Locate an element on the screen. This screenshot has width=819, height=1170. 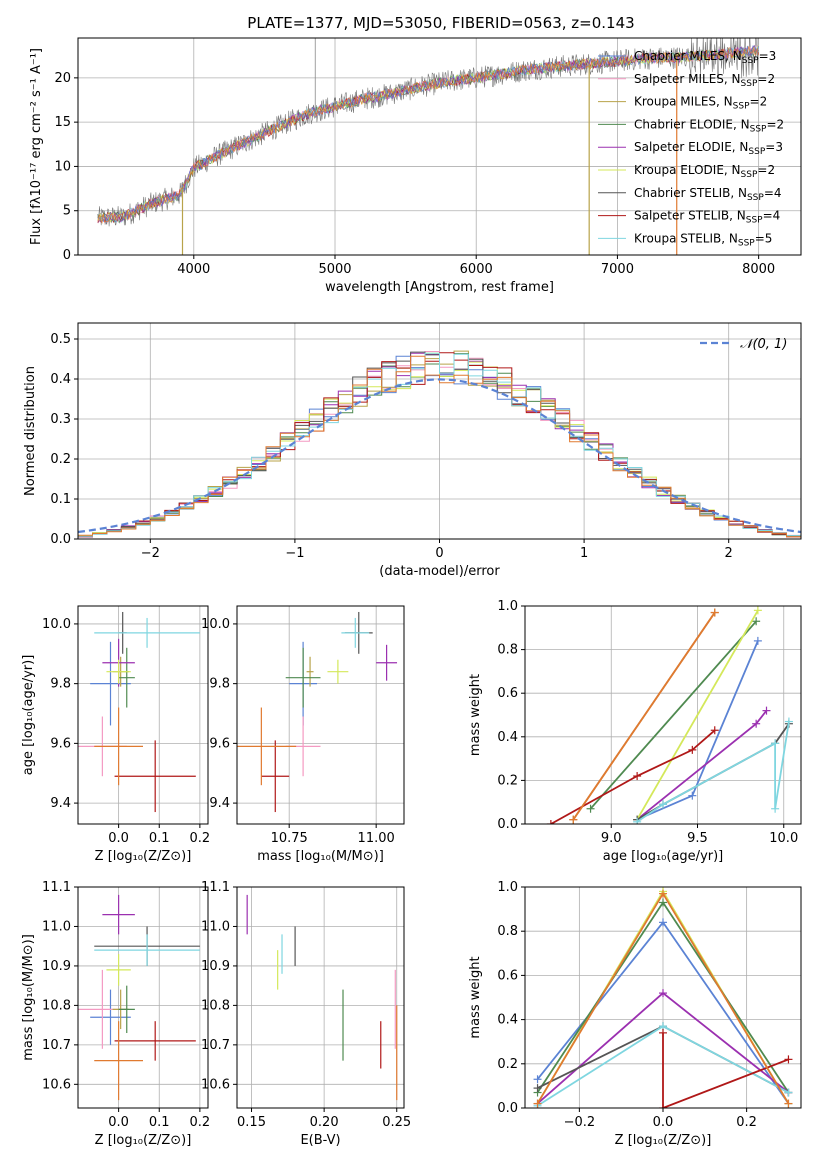
y-tick-label: 5 is located at coordinates (67, 211).